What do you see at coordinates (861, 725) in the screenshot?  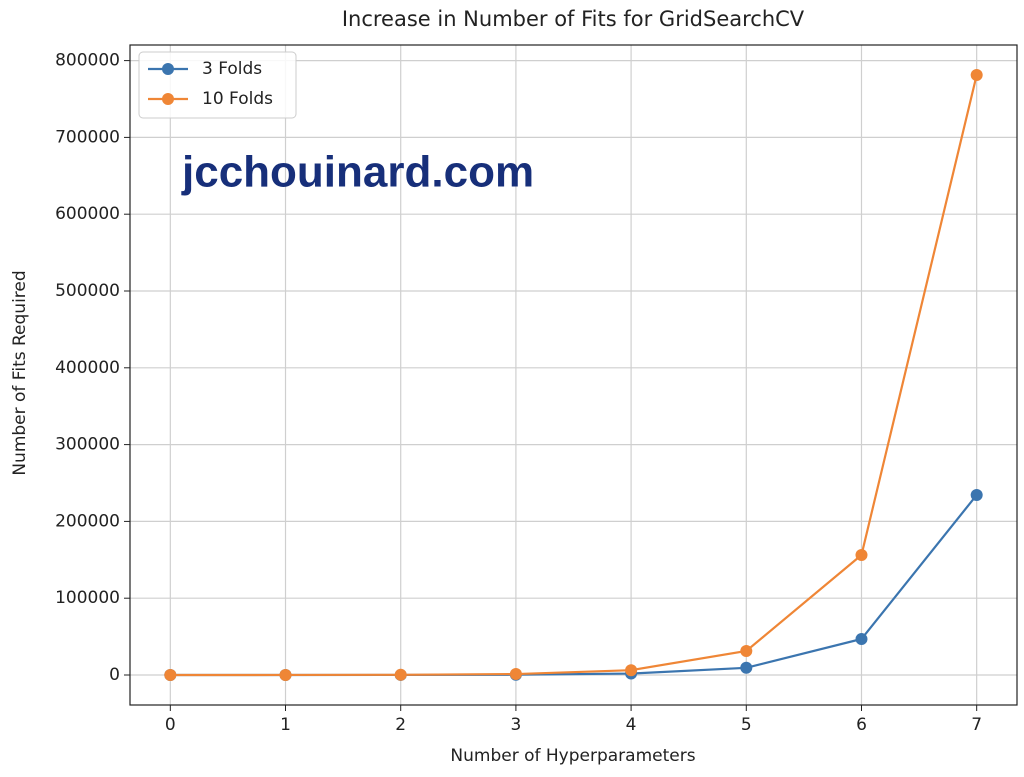 I see `x-tick-label: 6` at bounding box center [861, 725].